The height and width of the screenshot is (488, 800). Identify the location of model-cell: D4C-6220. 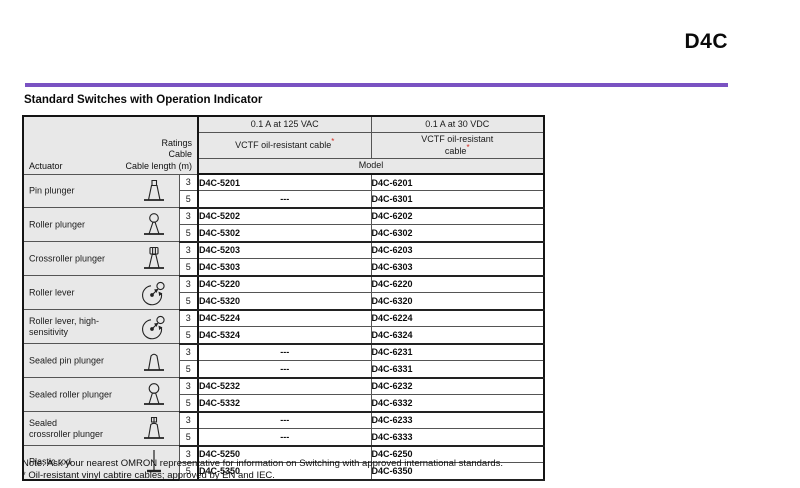
(457, 284).